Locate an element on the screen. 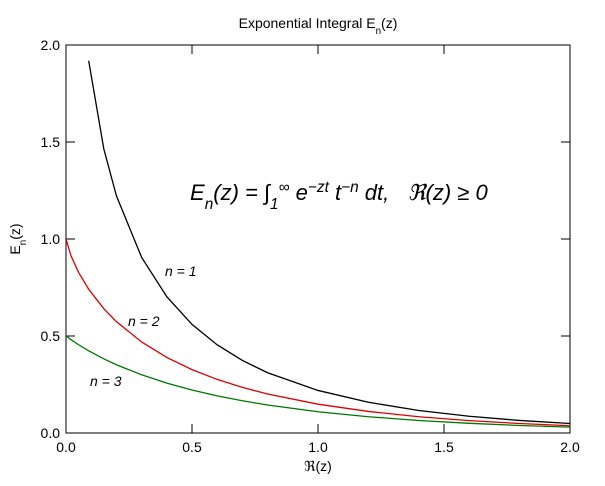 This screenshot has height=486, width=605. text-part: −zt is located at coordinates (319, 187).